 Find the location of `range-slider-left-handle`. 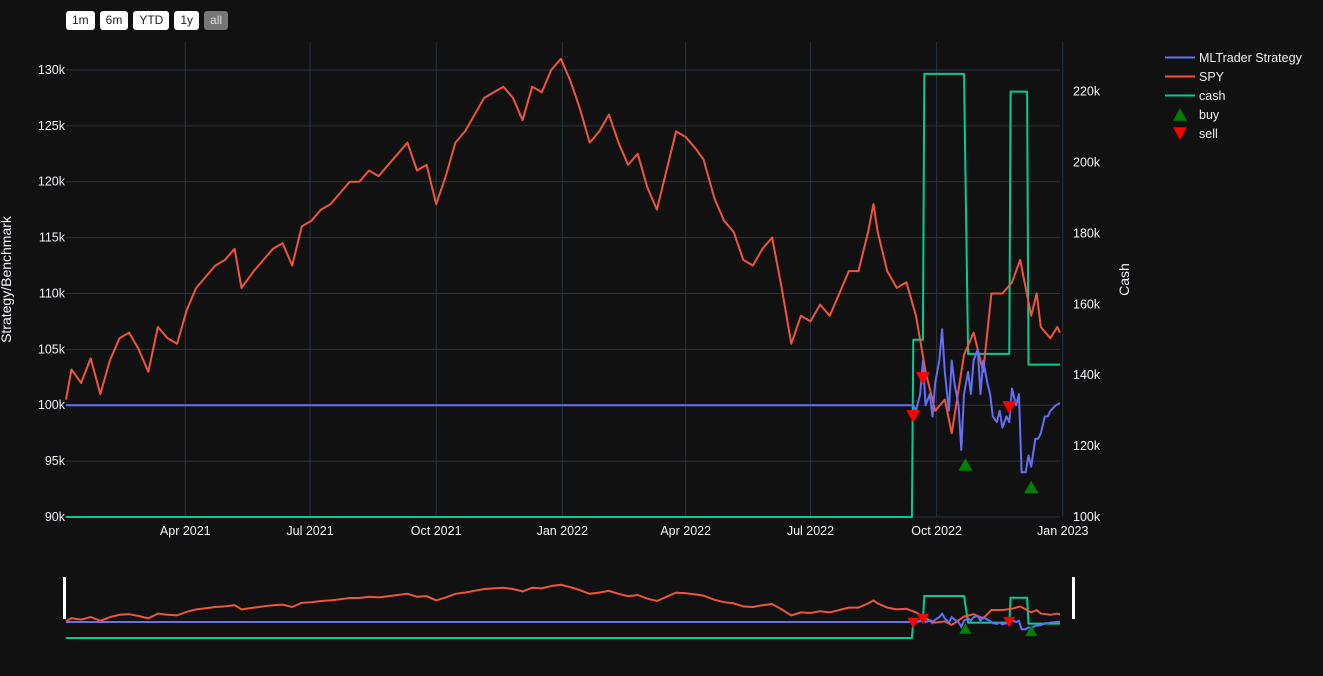

range-slider-left-handle is located at coordinates (64, 598).